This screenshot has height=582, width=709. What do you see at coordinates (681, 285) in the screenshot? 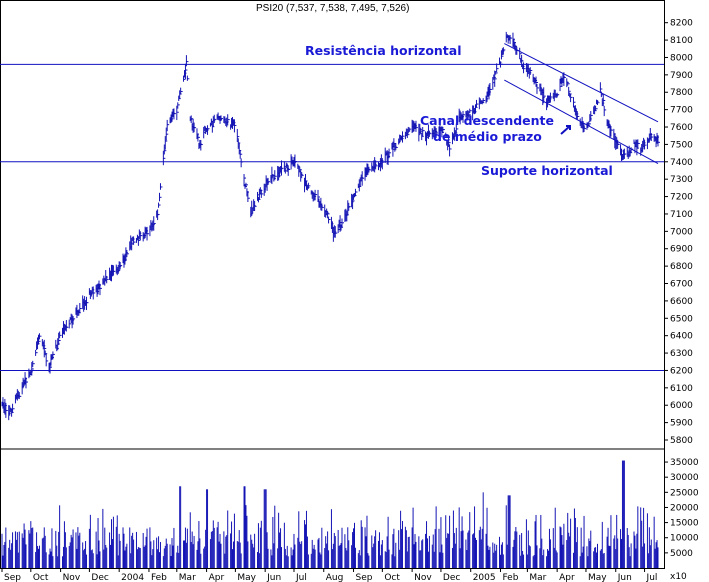
I see `price-tick-label: 6700` at bounding box center [681, 285].